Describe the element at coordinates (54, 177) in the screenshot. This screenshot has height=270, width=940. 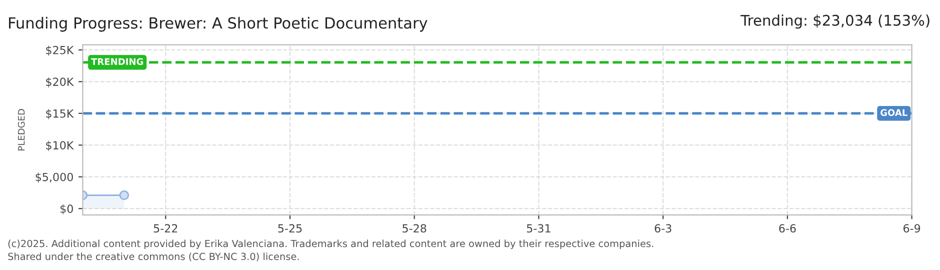
I see `y-tick-label: $5,000` at that location.